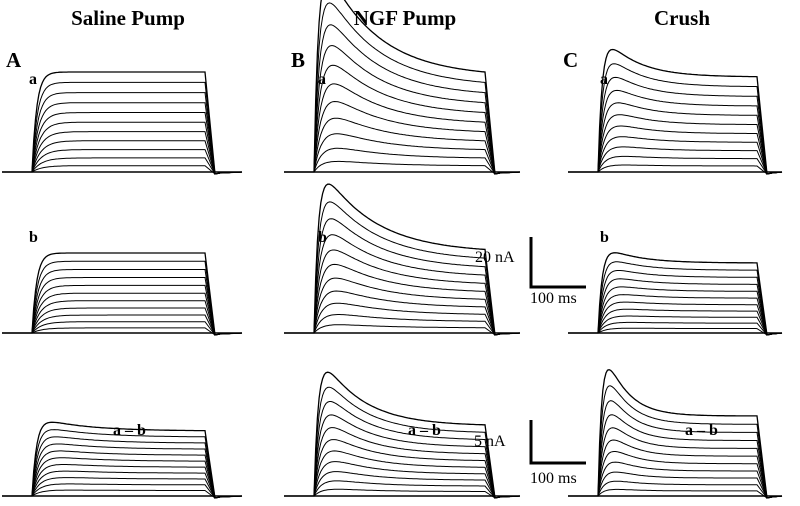 The image size is (800, 506). I want to click on panel-a-a, so click(122, 123).